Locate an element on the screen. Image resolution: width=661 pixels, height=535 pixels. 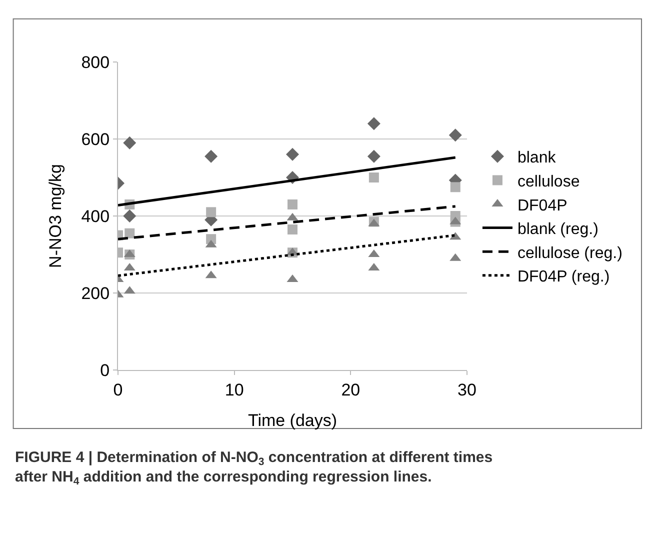
x-tick-label: 10 is located at coordinates (234, 390).